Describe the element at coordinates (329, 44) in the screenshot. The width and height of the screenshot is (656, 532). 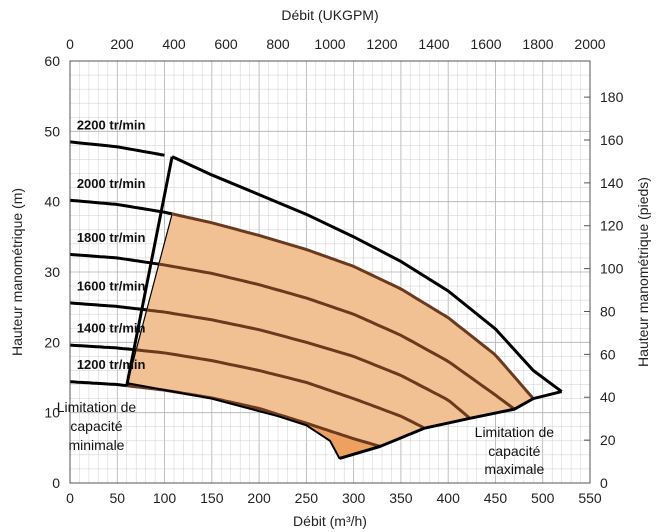
I see `x-top-tick-label: 1000` at that location.